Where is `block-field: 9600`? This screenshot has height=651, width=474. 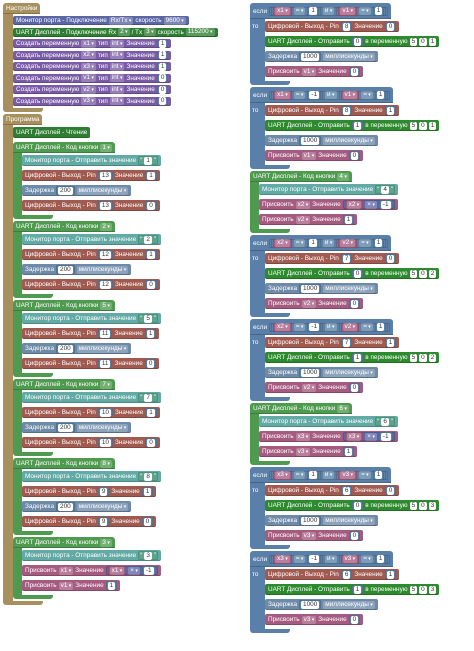 block-field: 9600 is located at coordinates (174, 20).